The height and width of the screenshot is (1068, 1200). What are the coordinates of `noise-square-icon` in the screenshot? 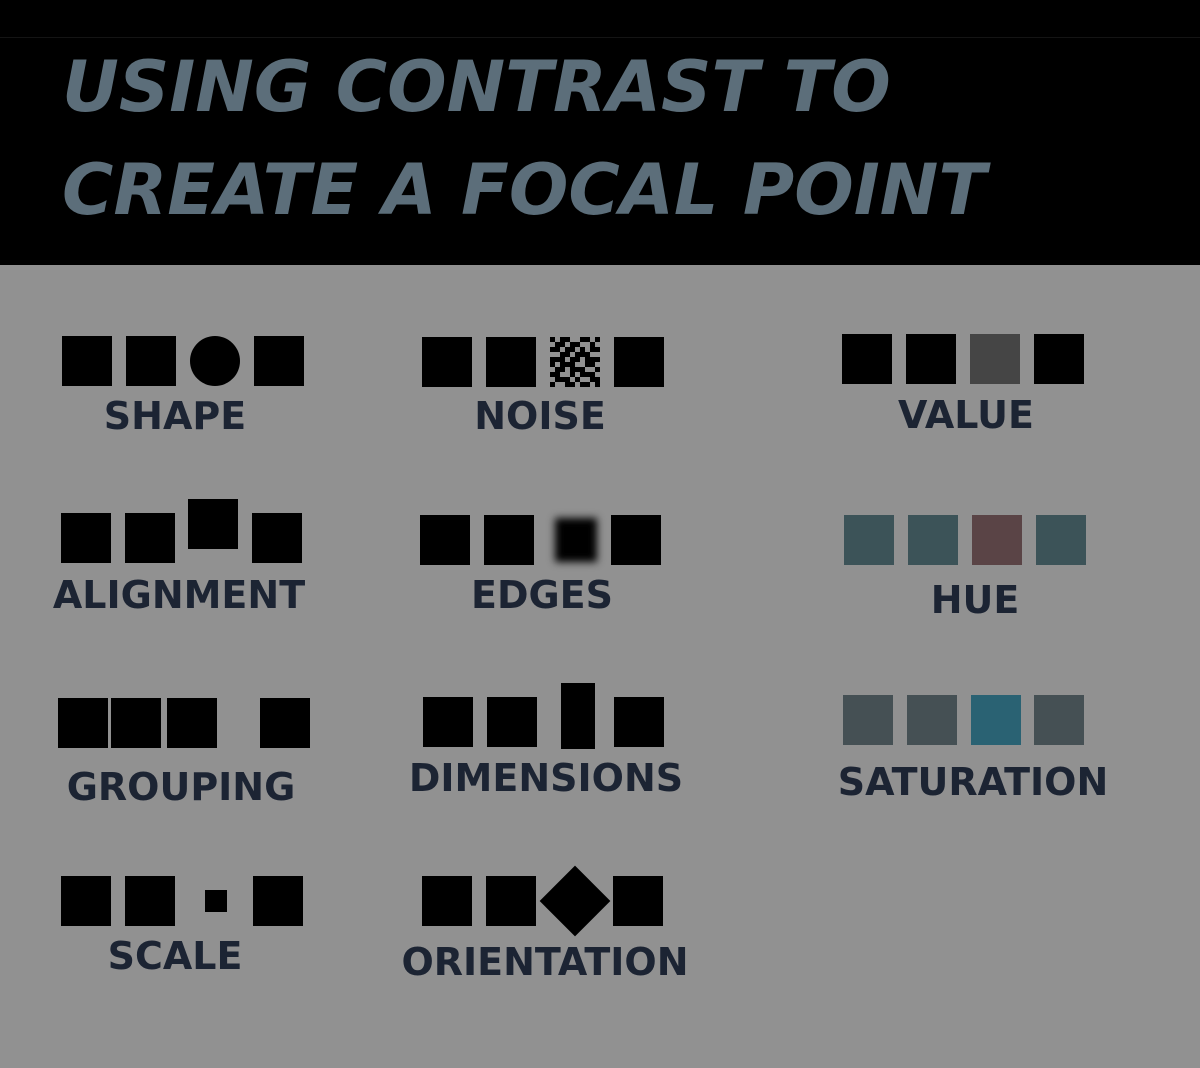 It's located at (575, 362).